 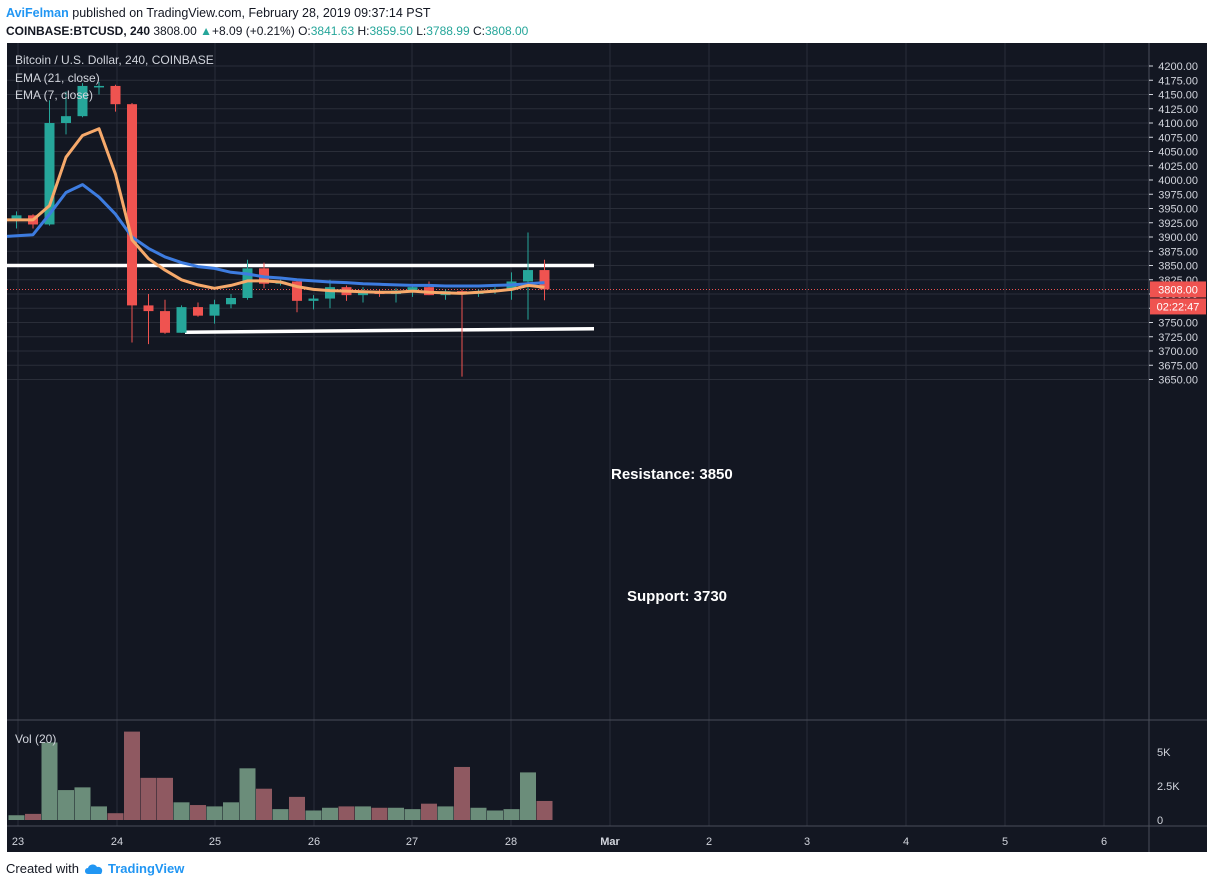 I want to click on chart-title: Bitcoin / U.S. Dollar, 240, COINBASE, so click(x=114, y=60).